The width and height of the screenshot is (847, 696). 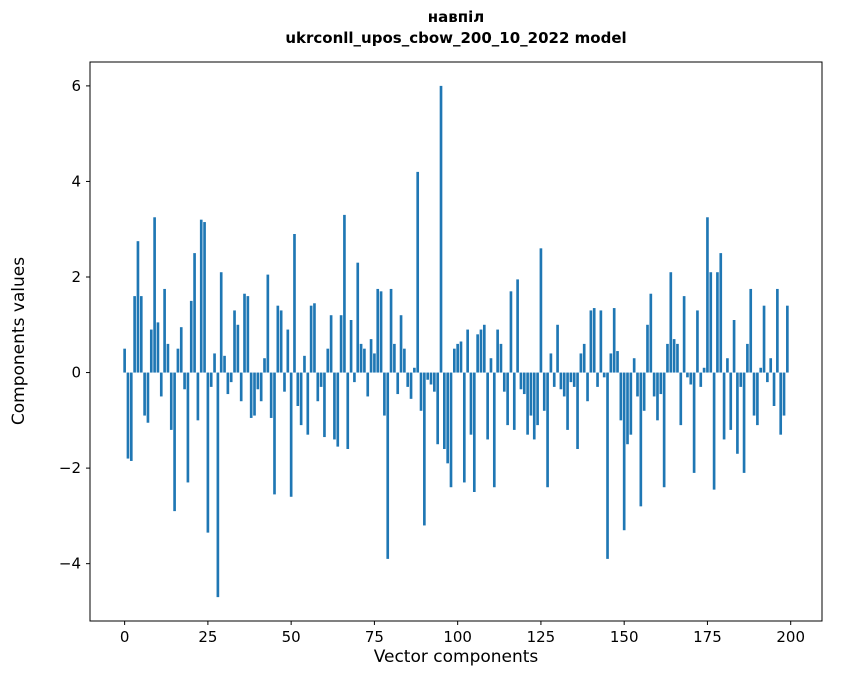 I want to click on x-axis-label: Vector components, so click(x=456, y=657).